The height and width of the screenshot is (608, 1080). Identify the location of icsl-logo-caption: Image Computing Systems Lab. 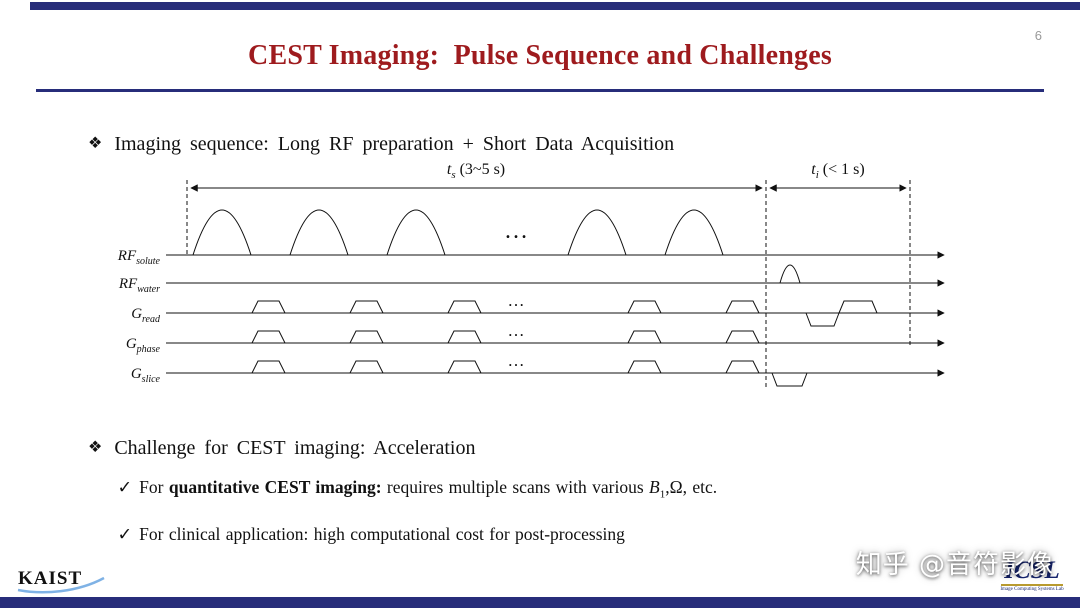
(1032, 589).